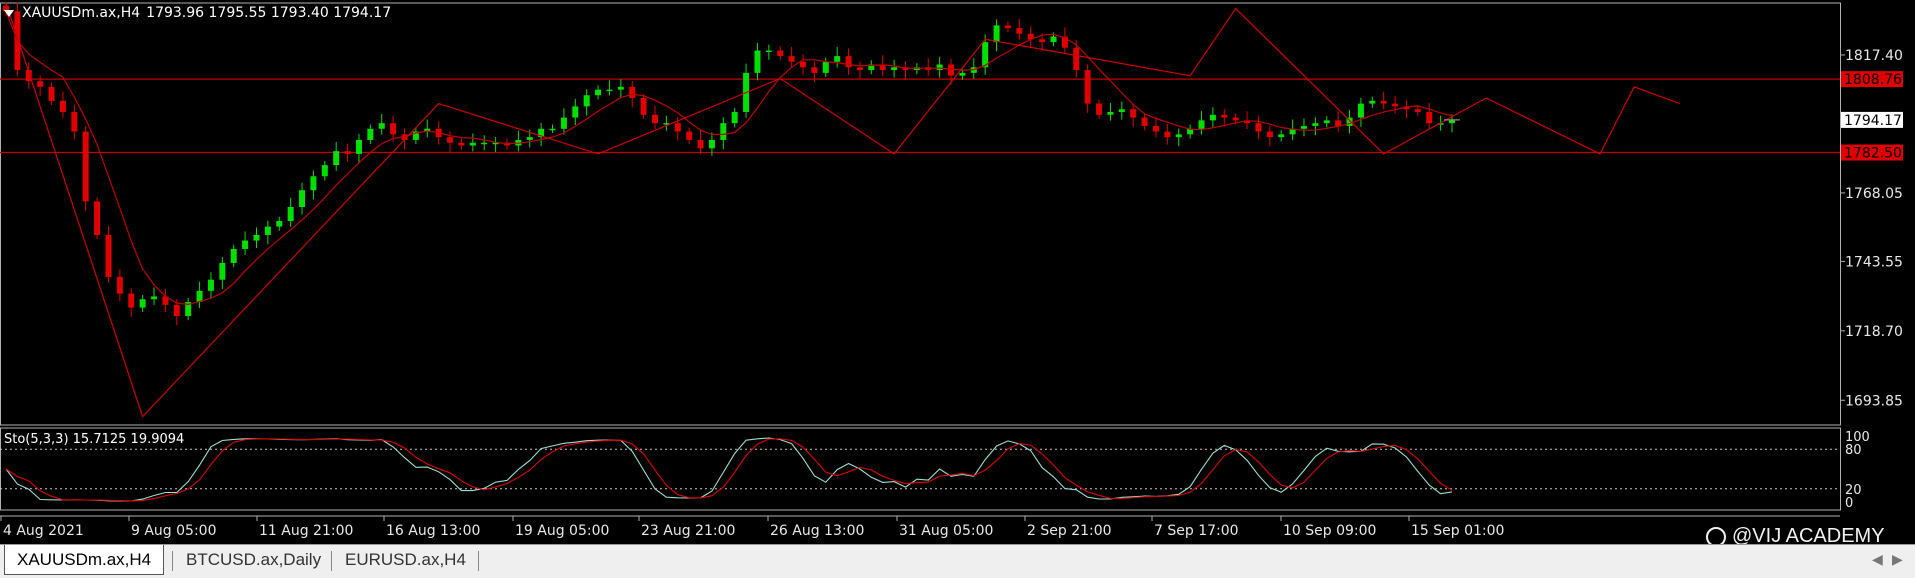  I want to click on time-axis-label: 11 Aug 21:00, so click(306, 531).